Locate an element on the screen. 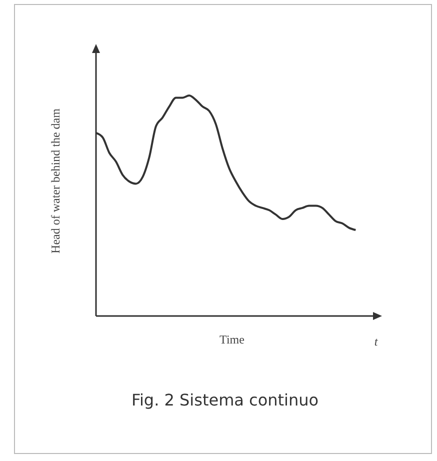 Image resolution: width=437 pixels, height=461 pixels. caption: Fig. 2 Sistema continuo is located at coordinates (225, 400).